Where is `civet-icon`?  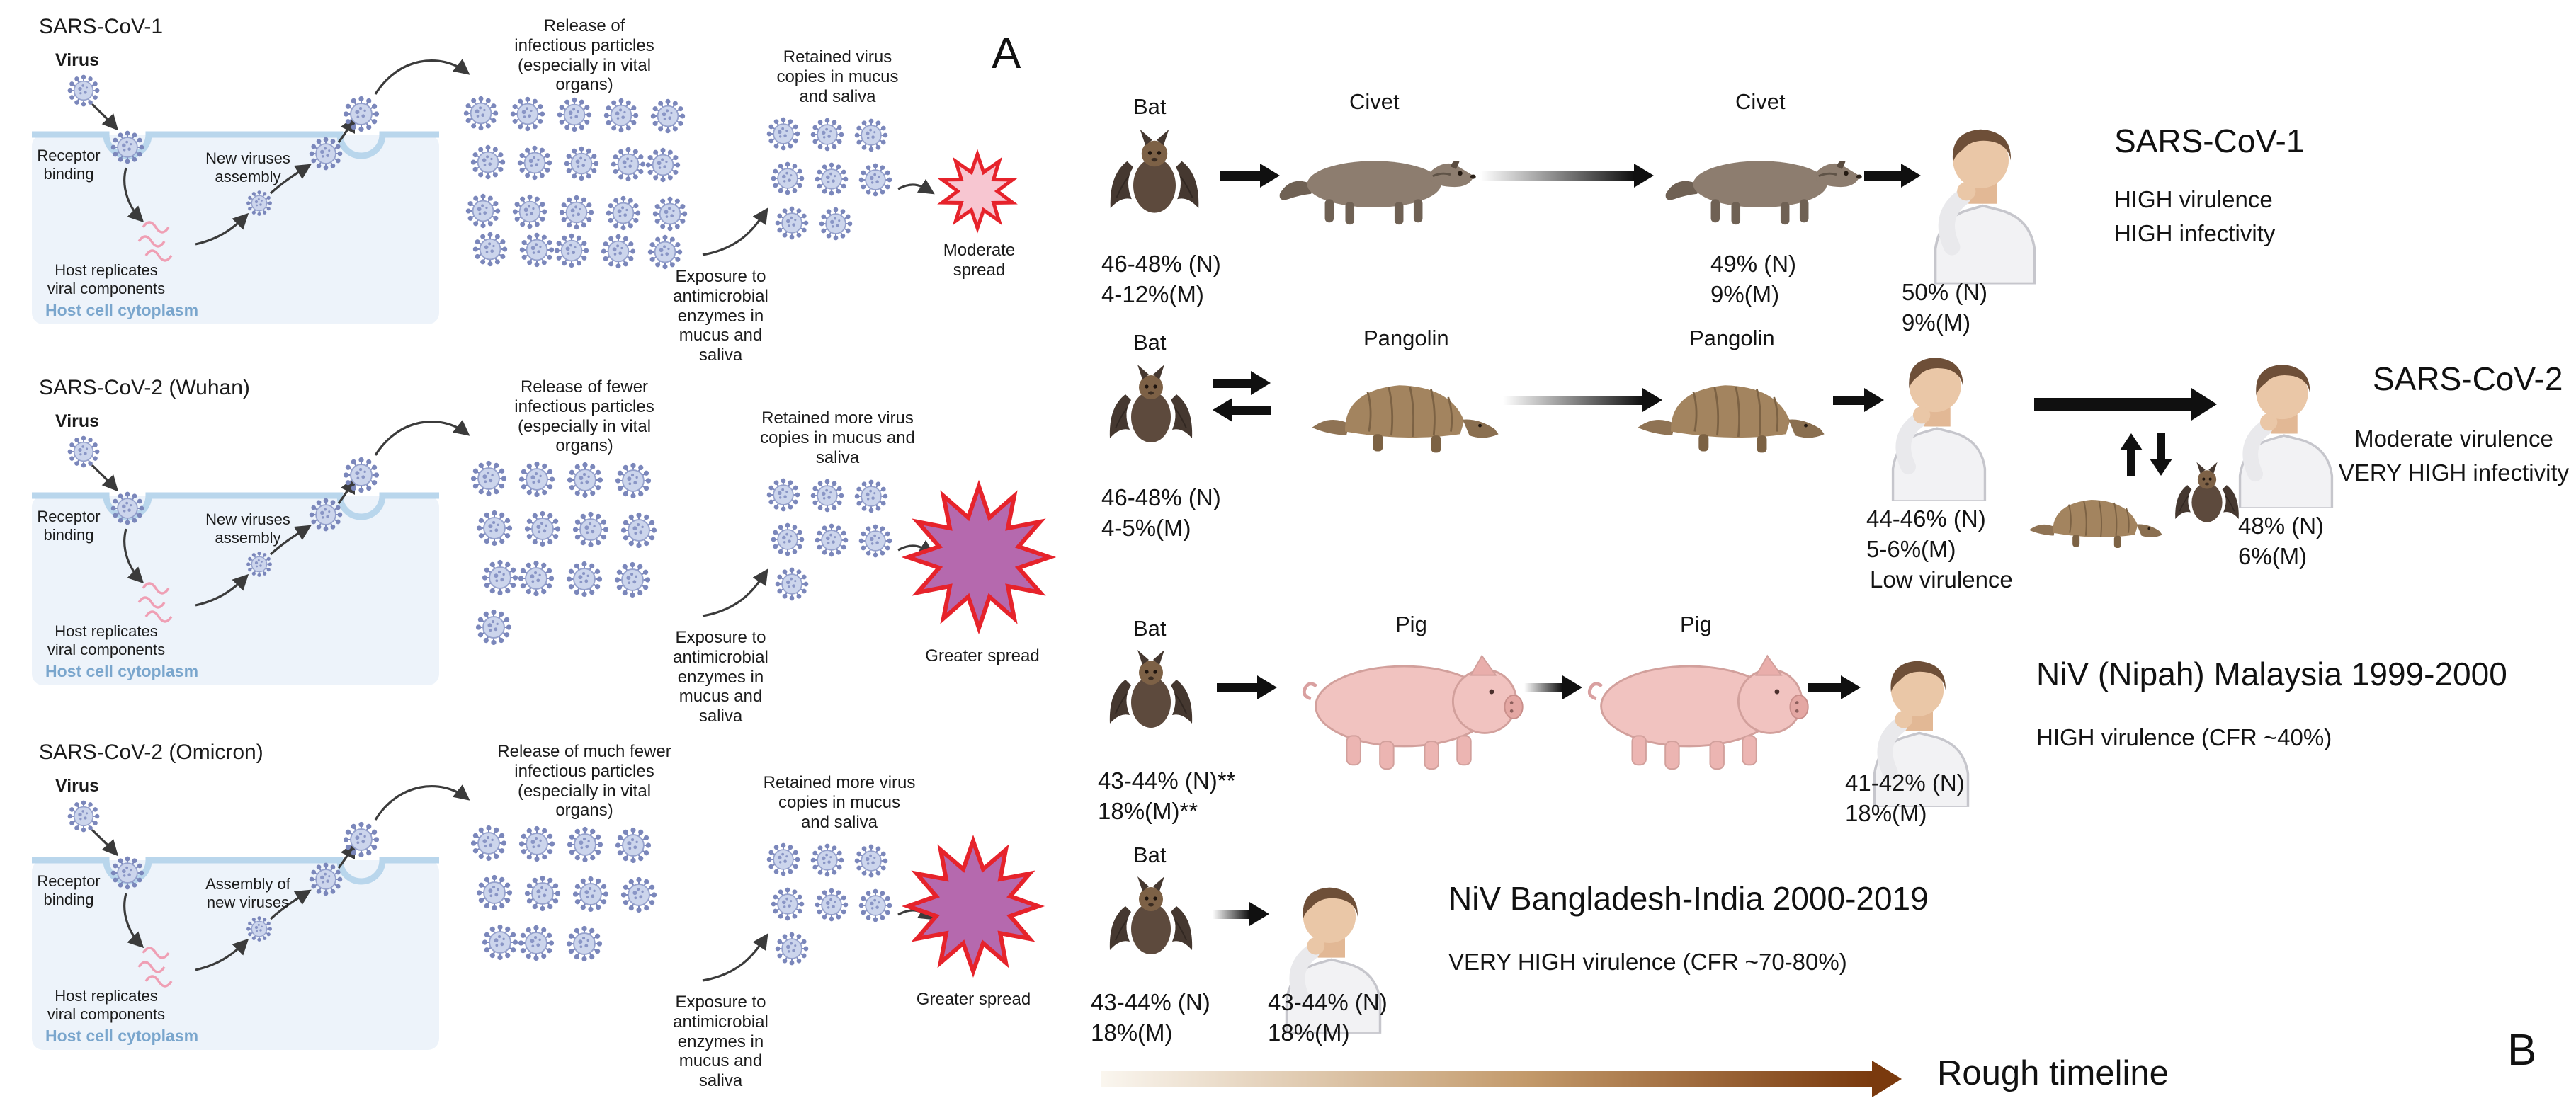
civet-icon is located at coordinates (1760, 179).